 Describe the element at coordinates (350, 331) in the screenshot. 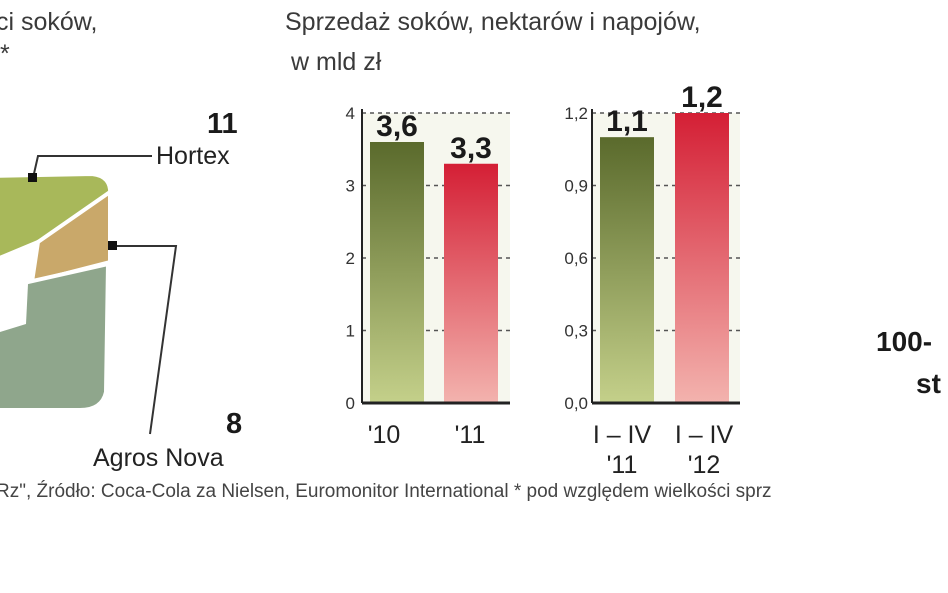

I see `y-tick-label: 1` at that location.